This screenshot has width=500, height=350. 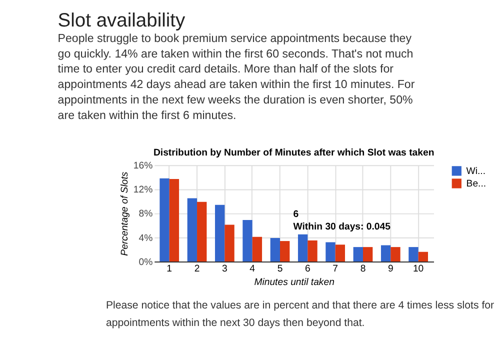 What do you see at coordinates (169, 269) in the screenshot?
I see `x-tick-label: 1` at bounding box center [169, 269].